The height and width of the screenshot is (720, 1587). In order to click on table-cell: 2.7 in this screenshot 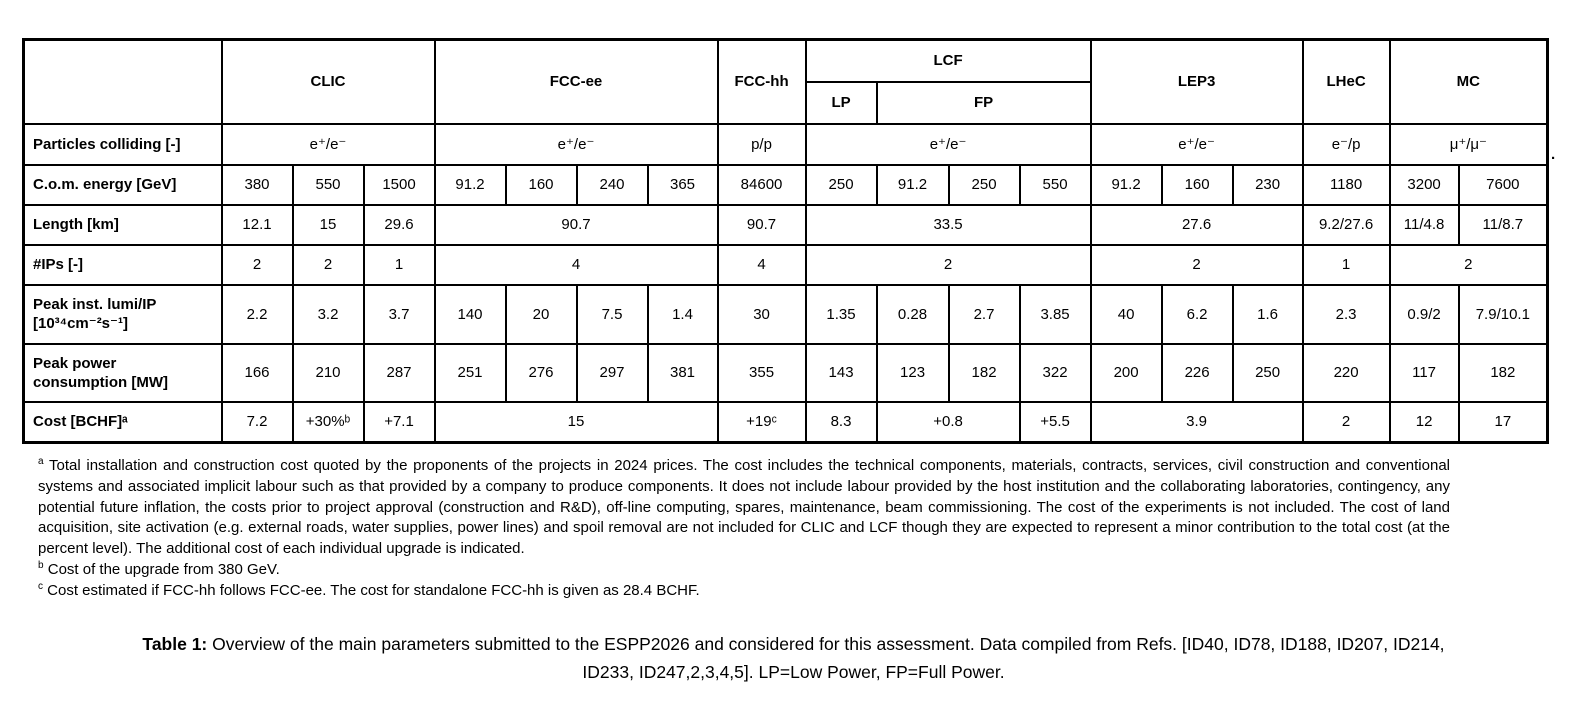, I will do `click(984, 314)`.